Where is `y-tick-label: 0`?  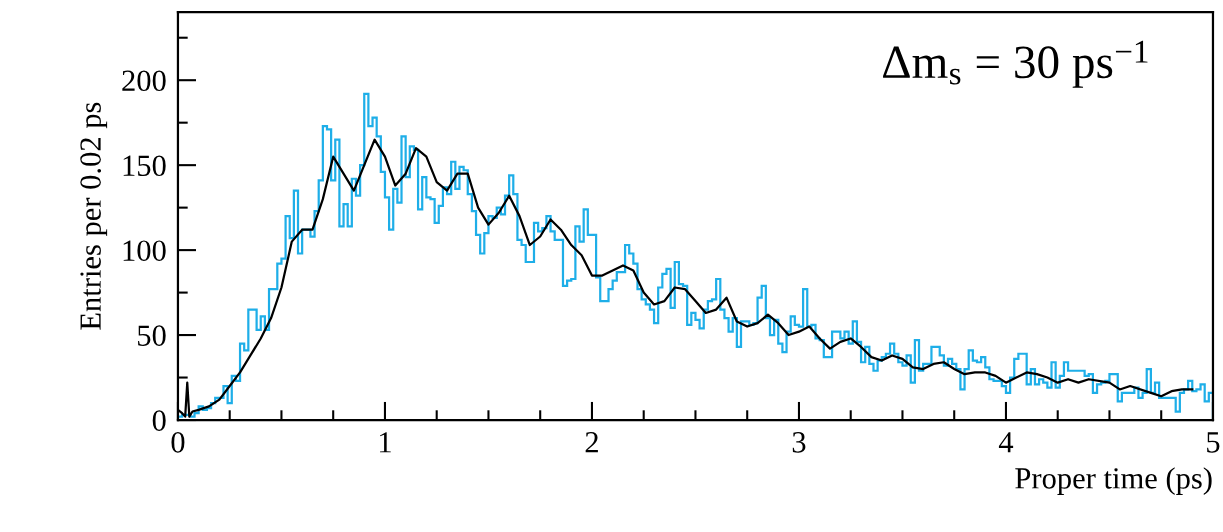
y-tick-label: 0 is located at coordinates (159, 420).